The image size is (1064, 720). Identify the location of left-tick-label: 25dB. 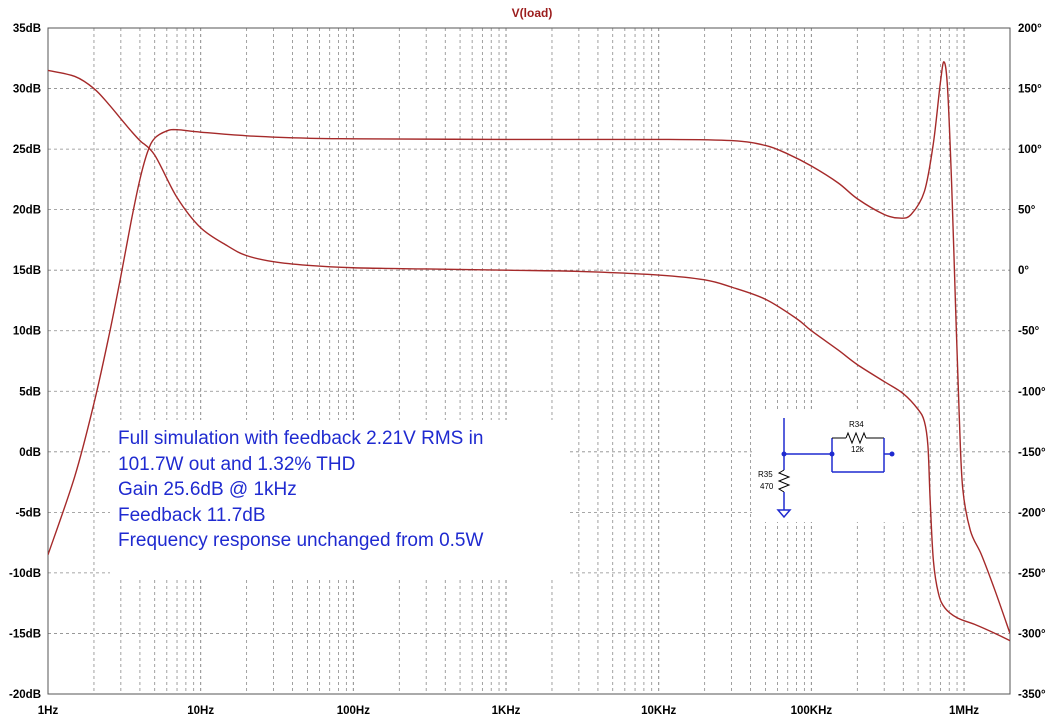
(27, 150).